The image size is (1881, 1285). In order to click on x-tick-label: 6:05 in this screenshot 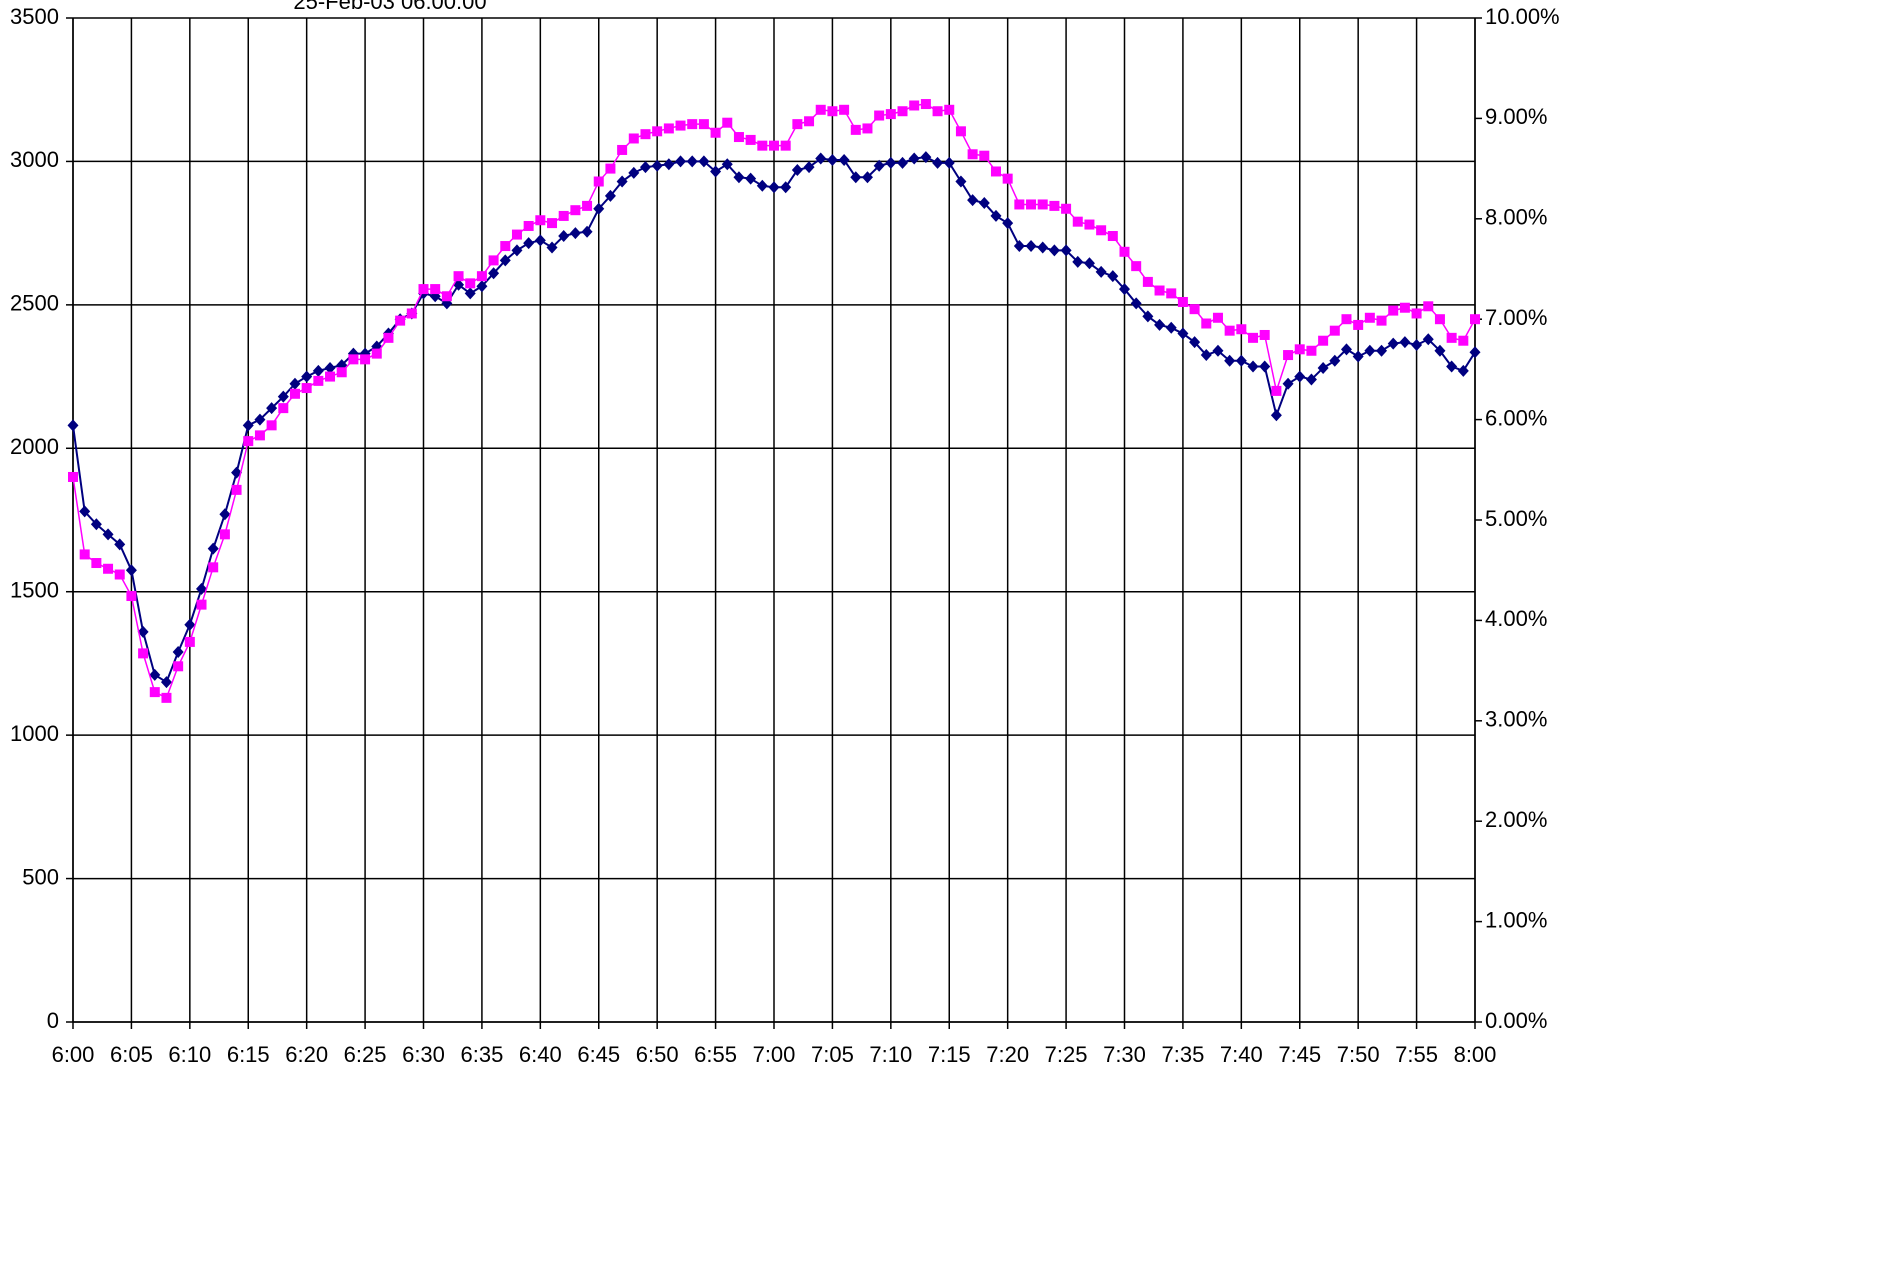, I will do `click(131, 1054)`.